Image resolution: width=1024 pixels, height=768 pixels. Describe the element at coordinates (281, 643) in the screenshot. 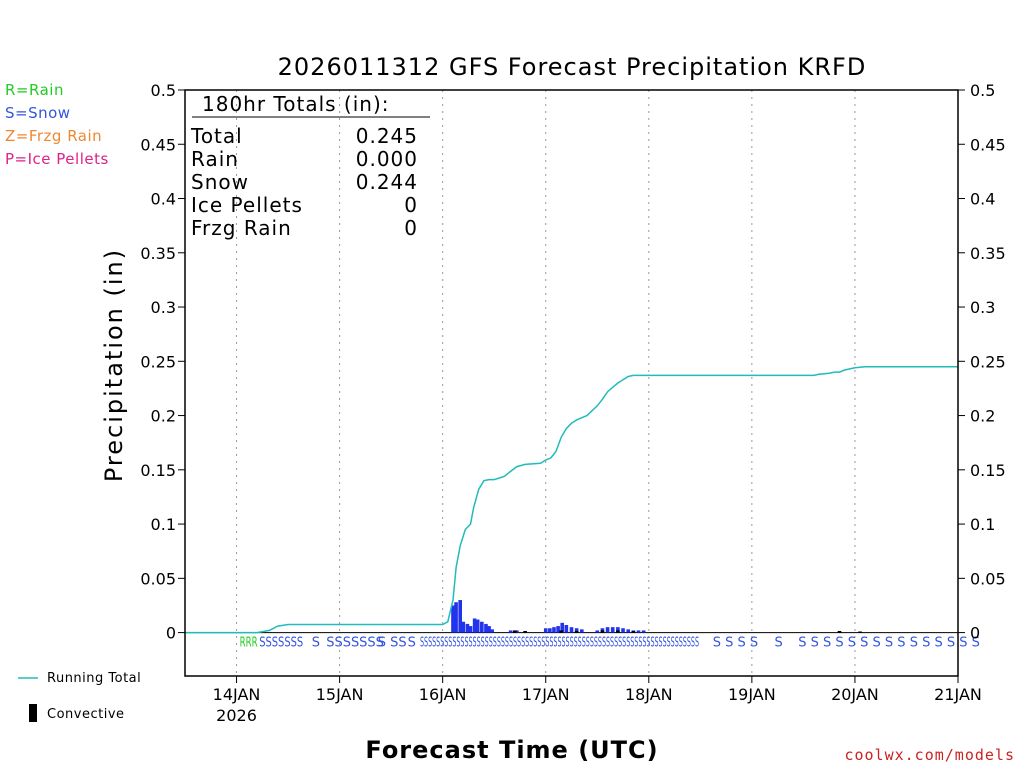

I see `ptype-marker-1: SSSSSSS` at that location.